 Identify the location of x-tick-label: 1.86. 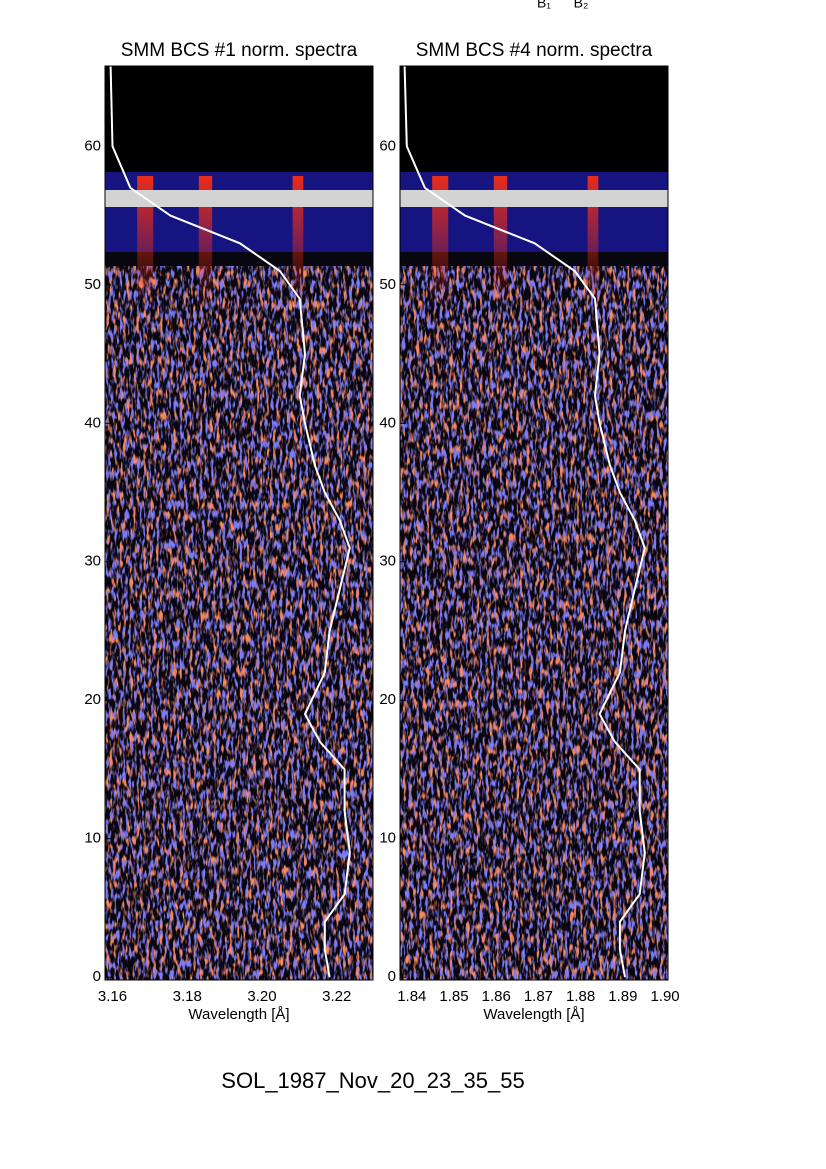
(496, 996).